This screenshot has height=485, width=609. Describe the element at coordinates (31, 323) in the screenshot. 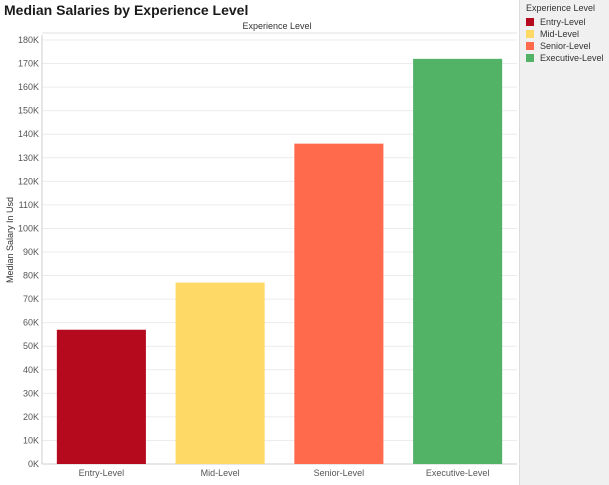

I see `y-tick-label: 60K` at that location.